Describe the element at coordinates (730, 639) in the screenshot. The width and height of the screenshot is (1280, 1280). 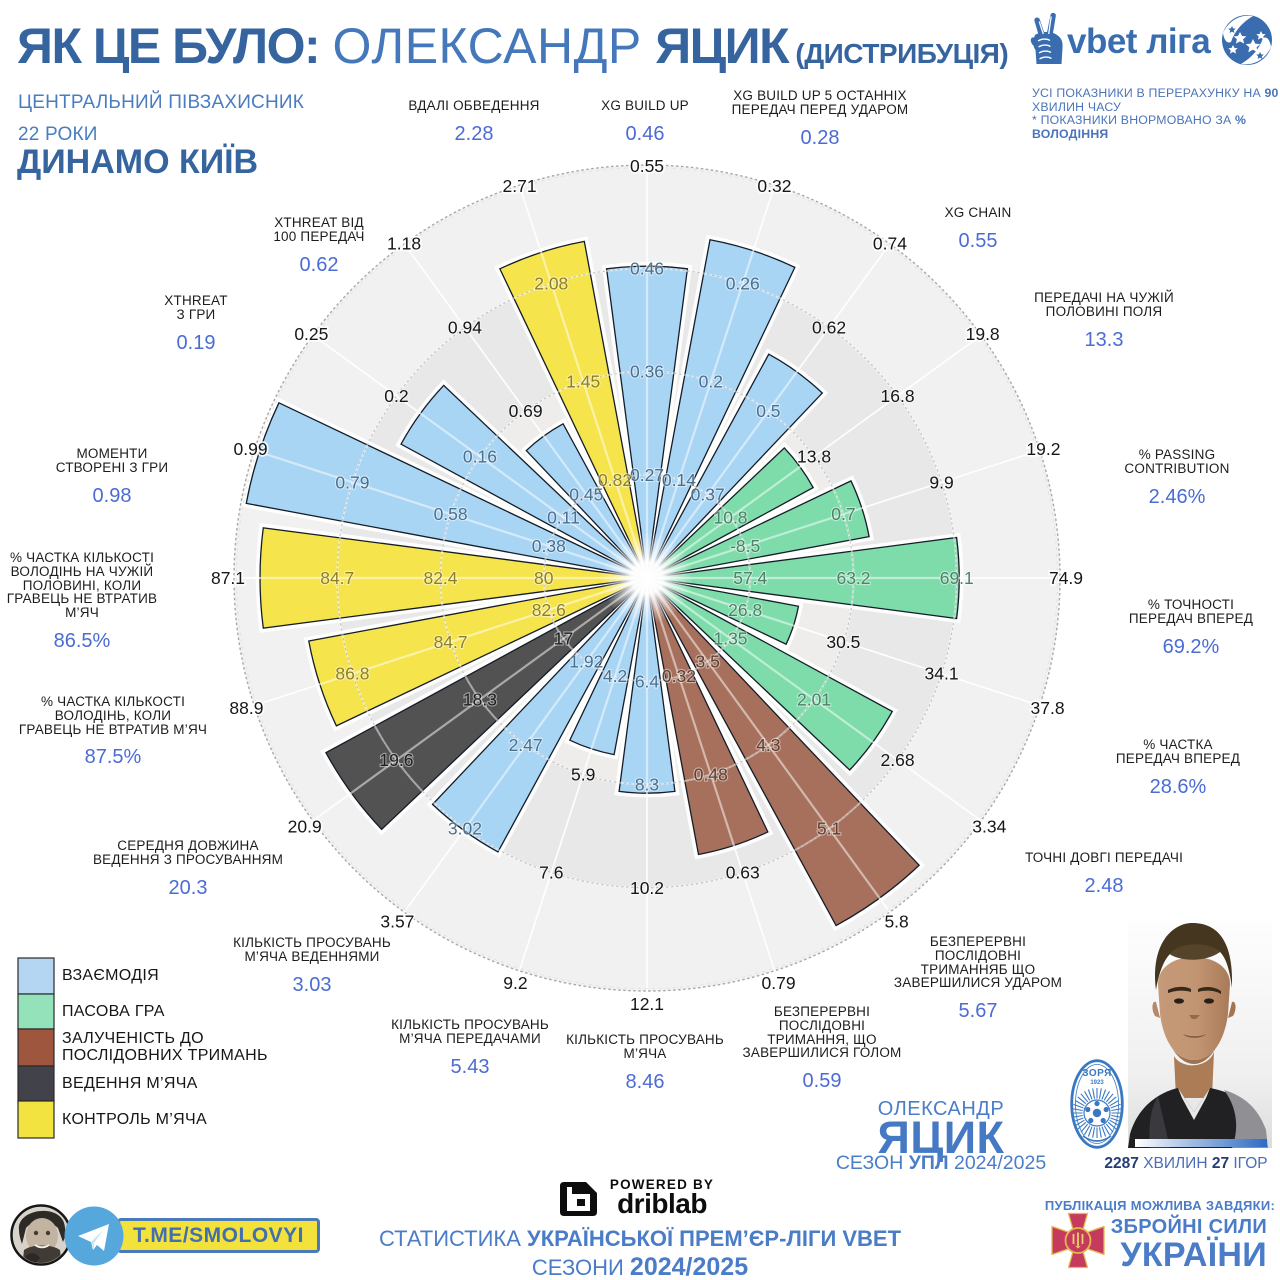
I see `svg-text: 1.35` at that location.